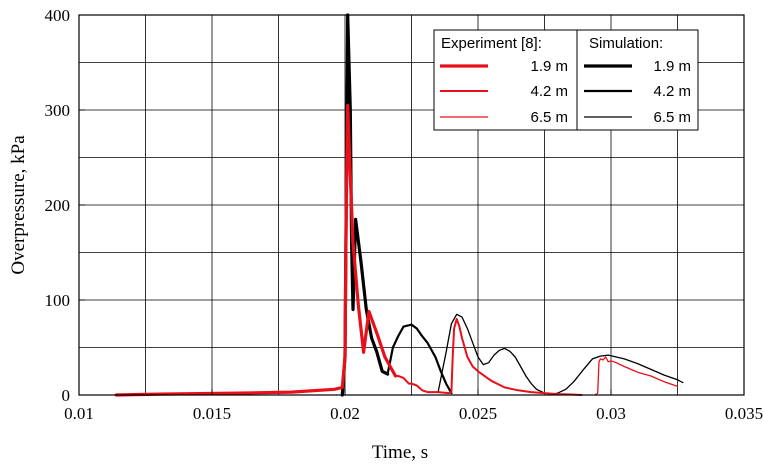  What do you see at coordinates (626, 43) in the screenshot?
I see `legend-simulation-header: Simulation:` at bounding box center [626, 43].